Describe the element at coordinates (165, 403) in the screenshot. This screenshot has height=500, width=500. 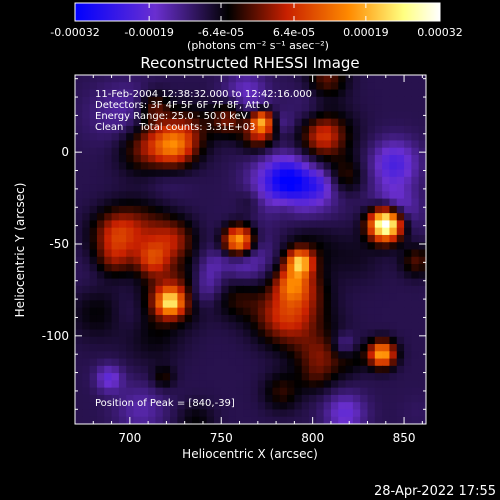
I see `peak-position-label: Position of Peak = [840,-39]` at that location.